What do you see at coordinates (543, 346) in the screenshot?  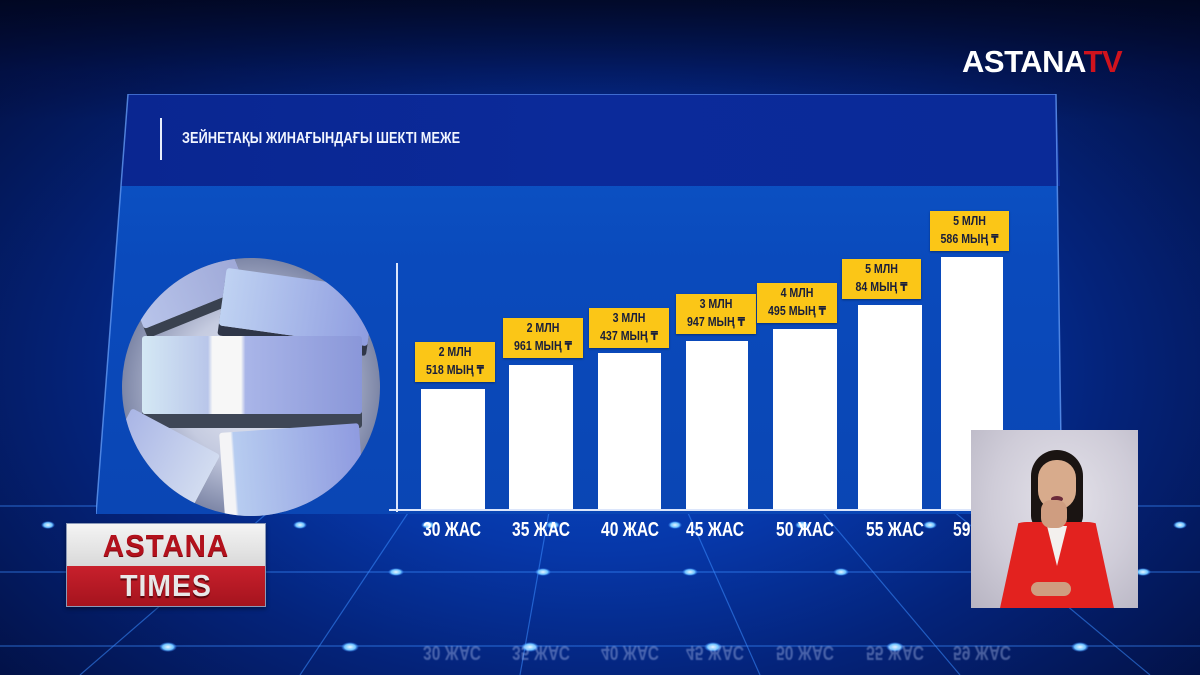 I see `value-label-line2: 961 МЫҢ ₸` at bounding box center [543, 346].